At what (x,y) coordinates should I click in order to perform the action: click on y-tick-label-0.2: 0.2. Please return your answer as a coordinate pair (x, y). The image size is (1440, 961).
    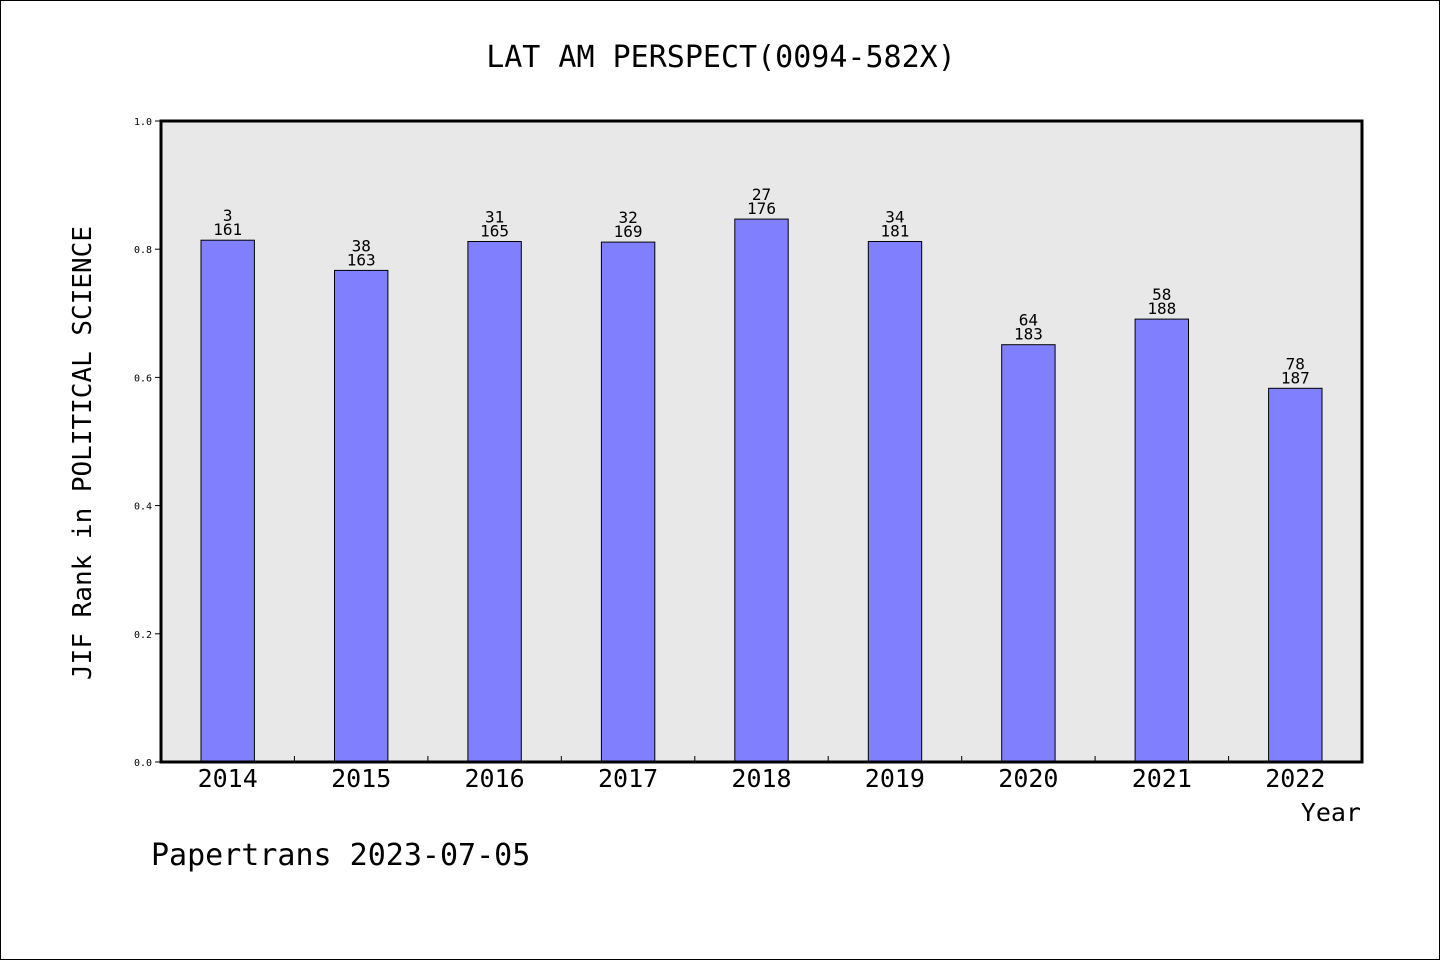
    Looking at the image, I should click on (143, 635).